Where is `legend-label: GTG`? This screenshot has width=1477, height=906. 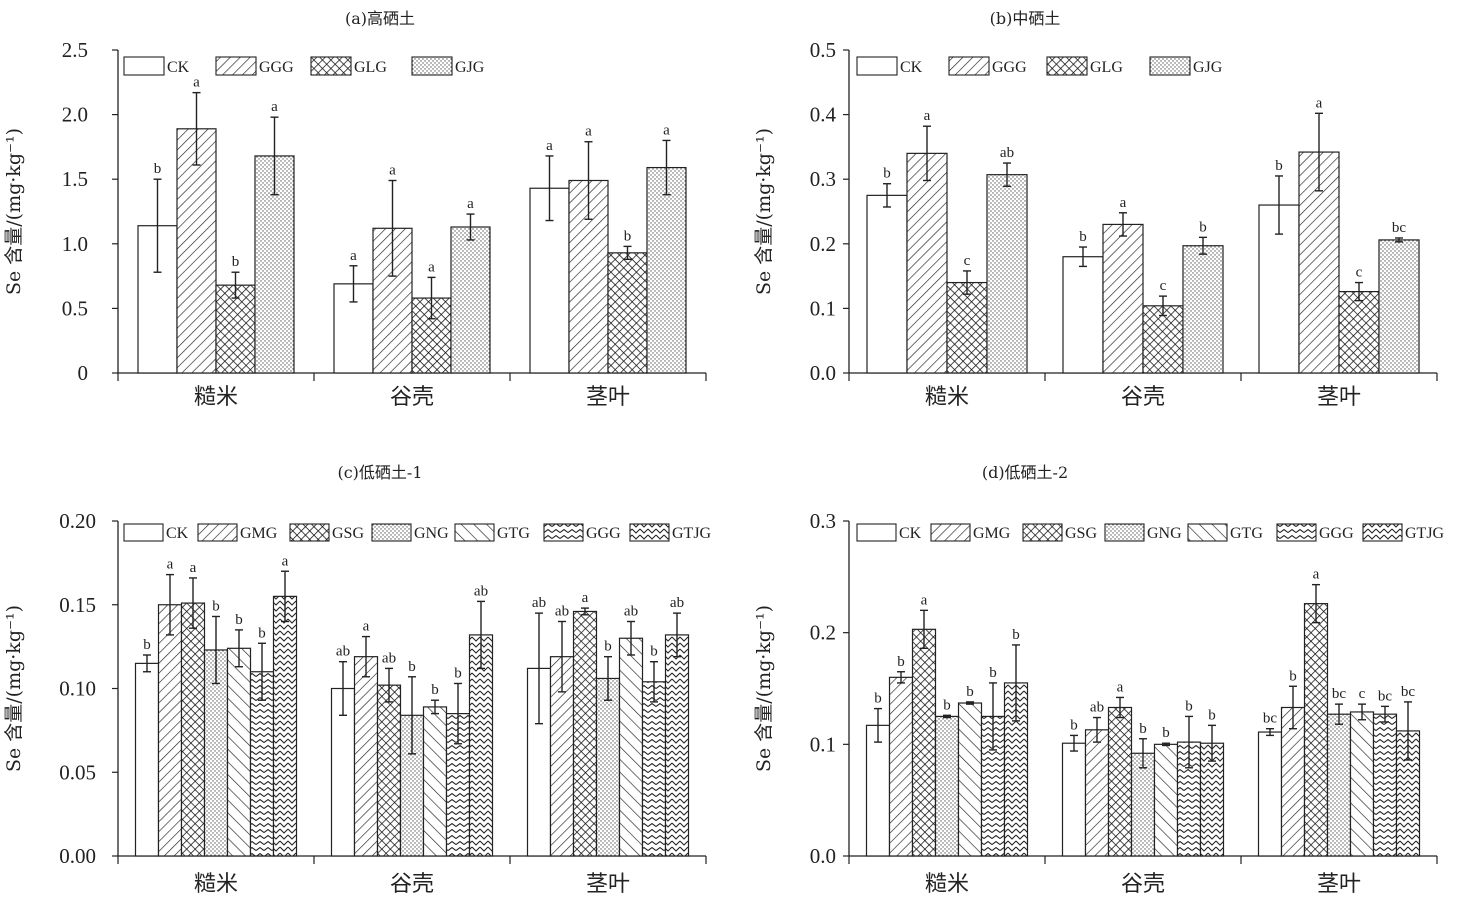
legend-label: GTG is located at coordinates (1246, 533).